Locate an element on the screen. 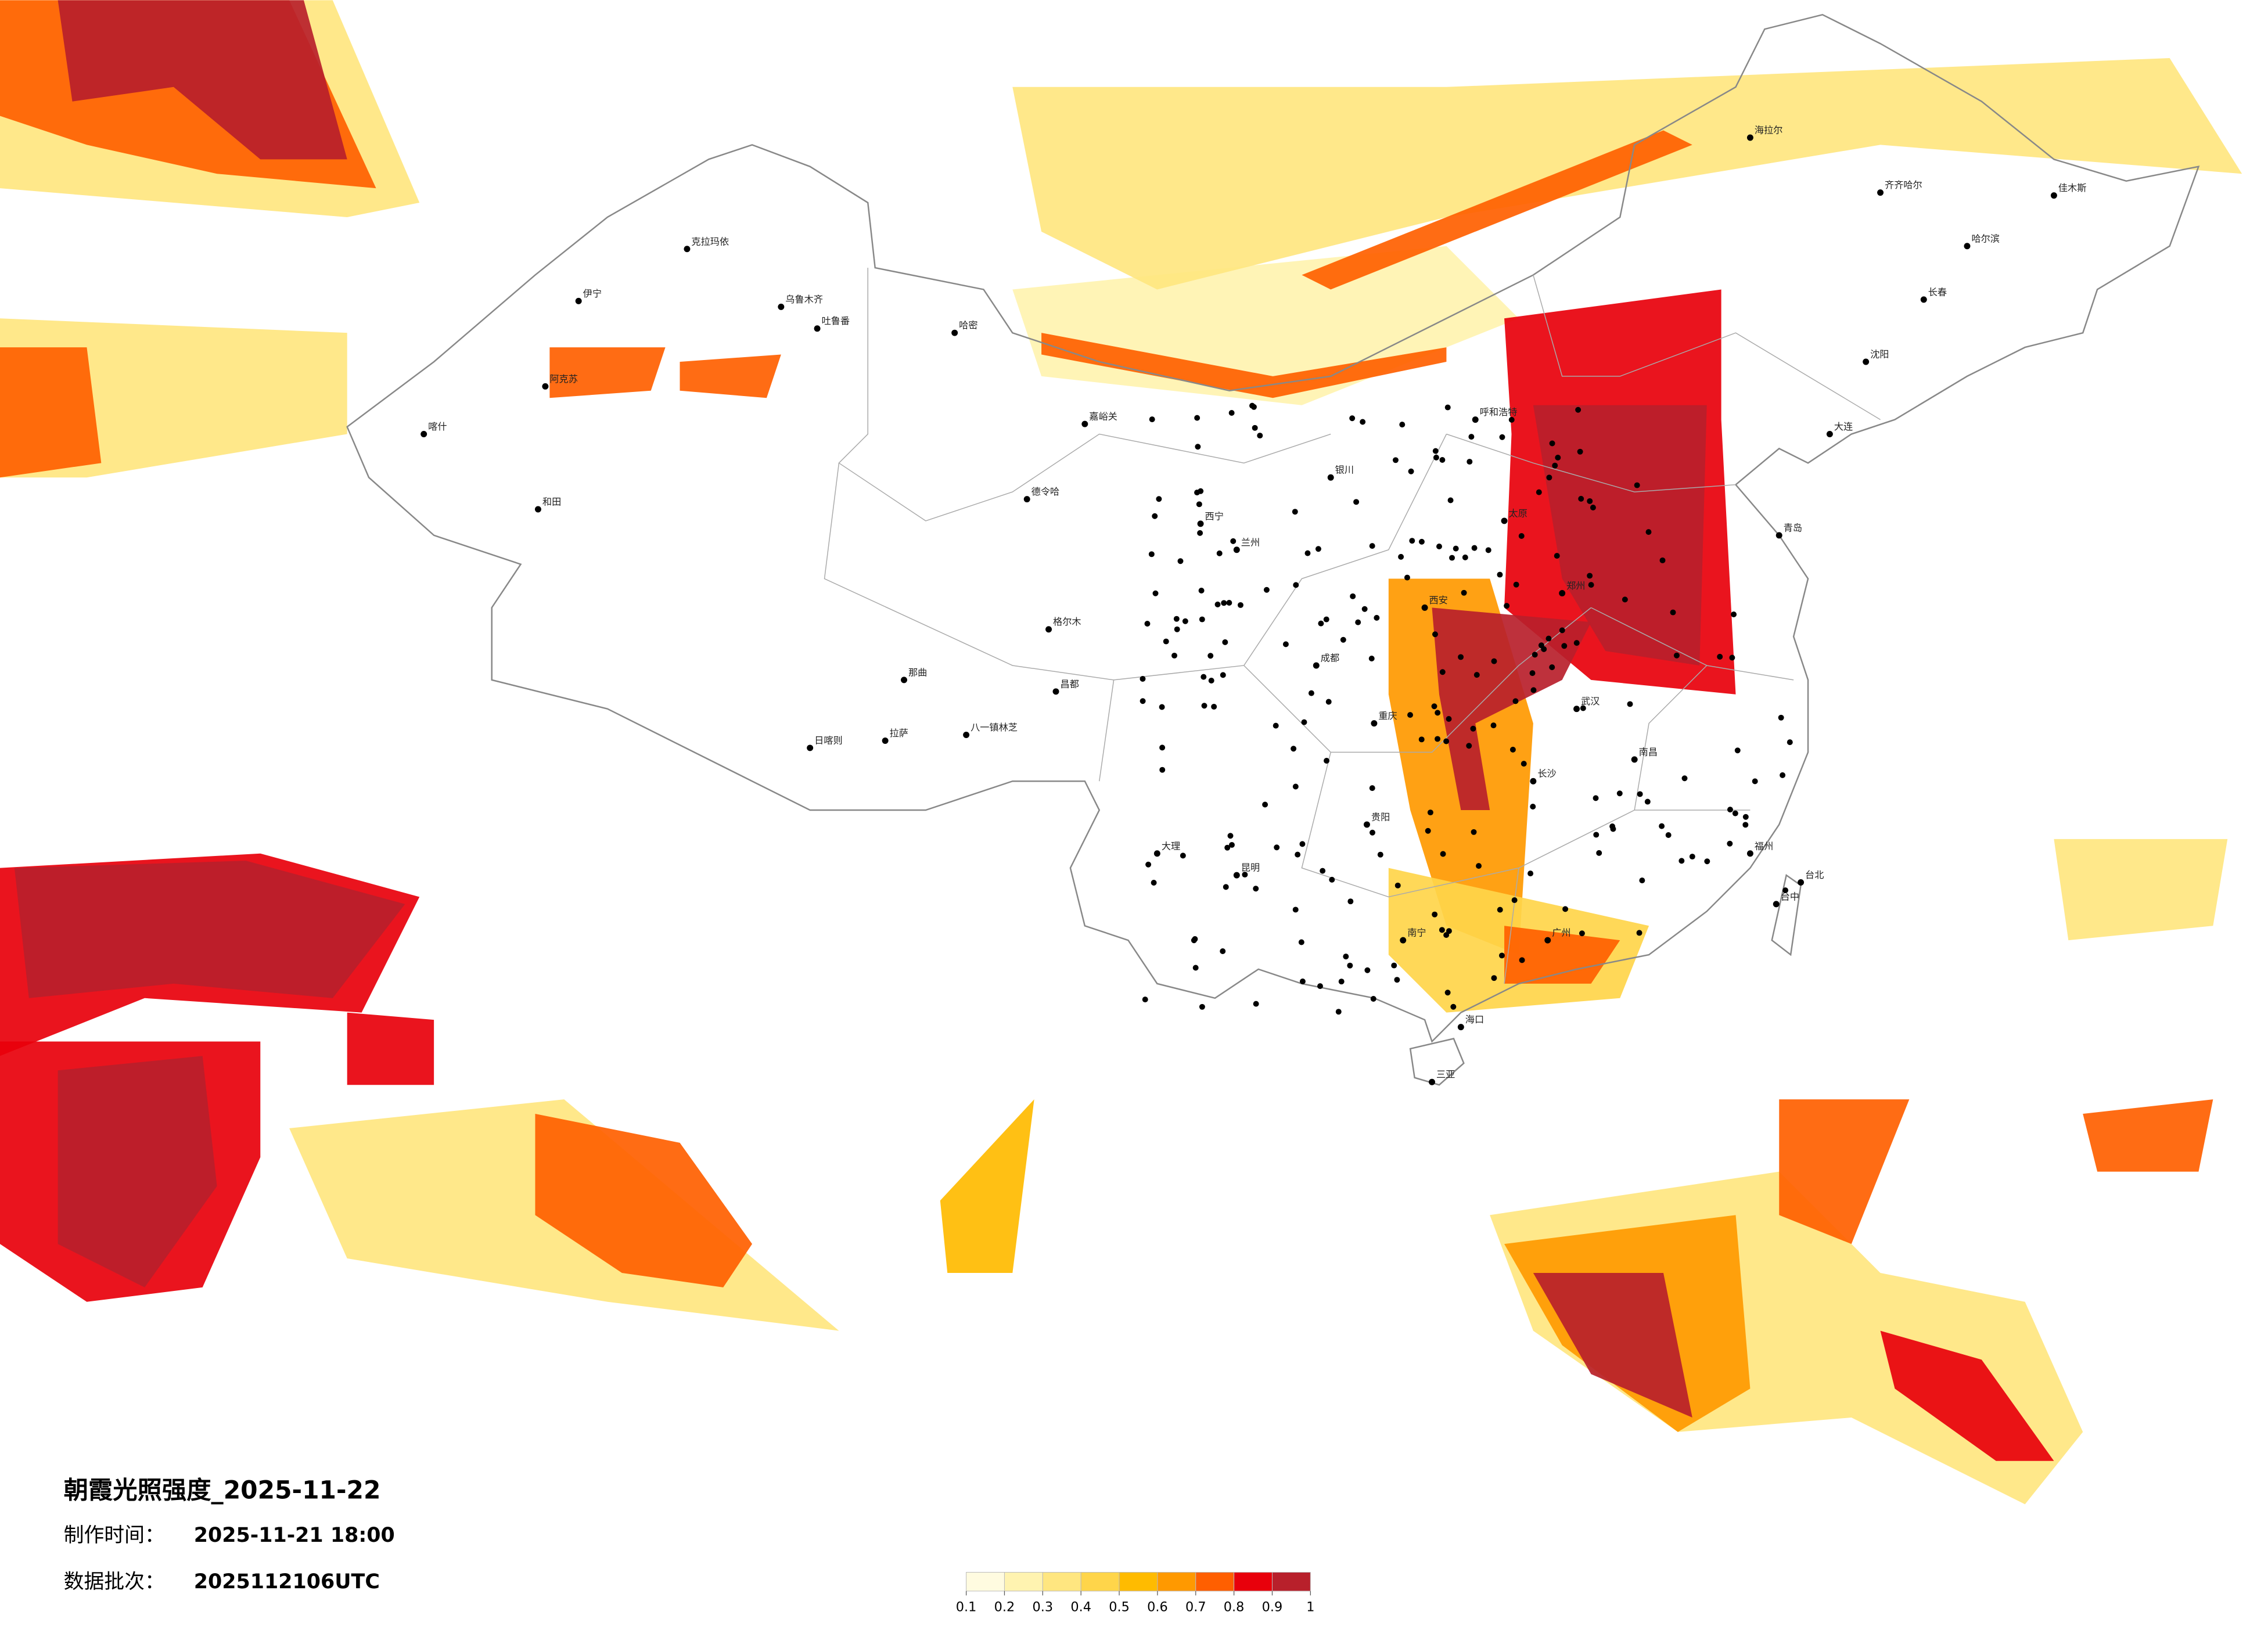 Image resolution: width=2268 pixels, height=1626 pixels. city-label: 阿克苏 is located at coordinates (563, 378).